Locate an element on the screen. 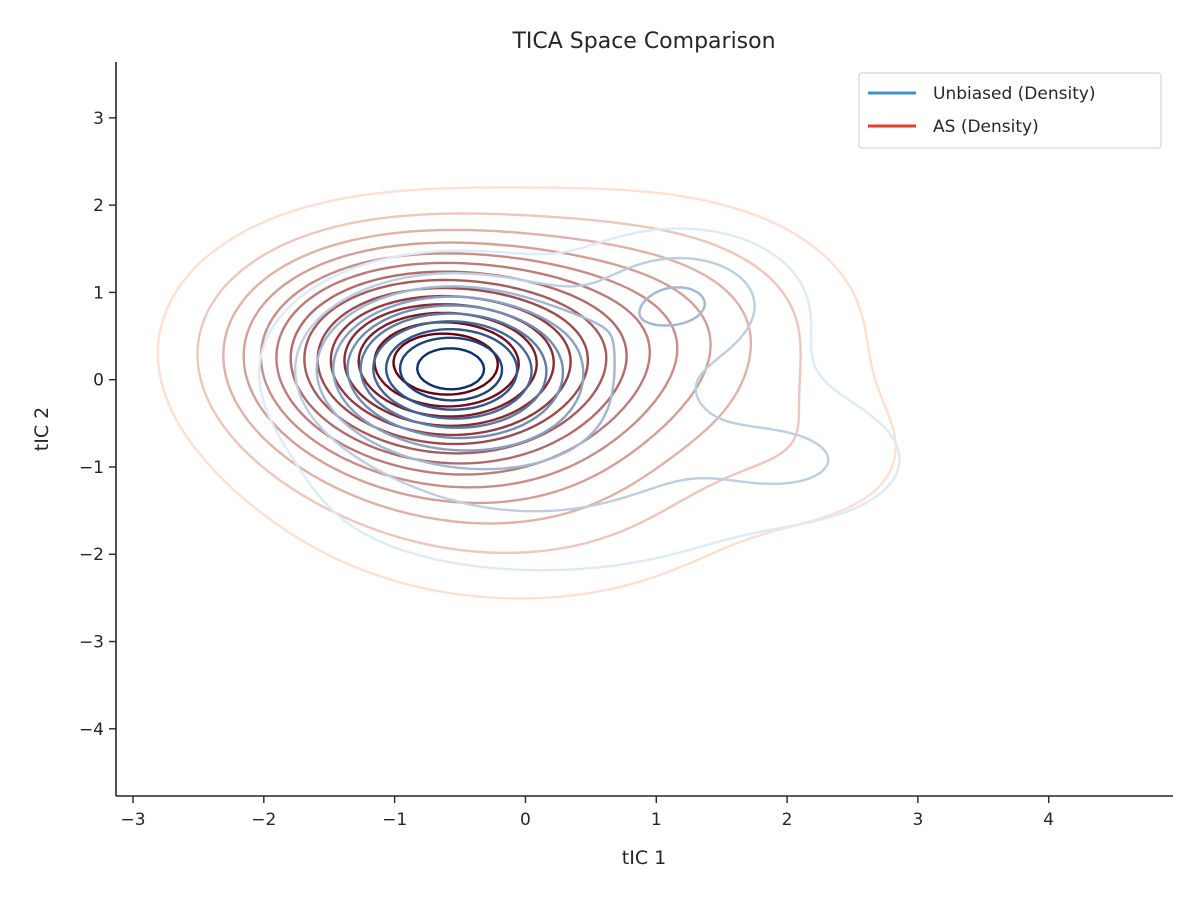 The width and height of the screenshot is (1200, 901). x-axis-label: tIC 1 is located at coordinates (644, 858).